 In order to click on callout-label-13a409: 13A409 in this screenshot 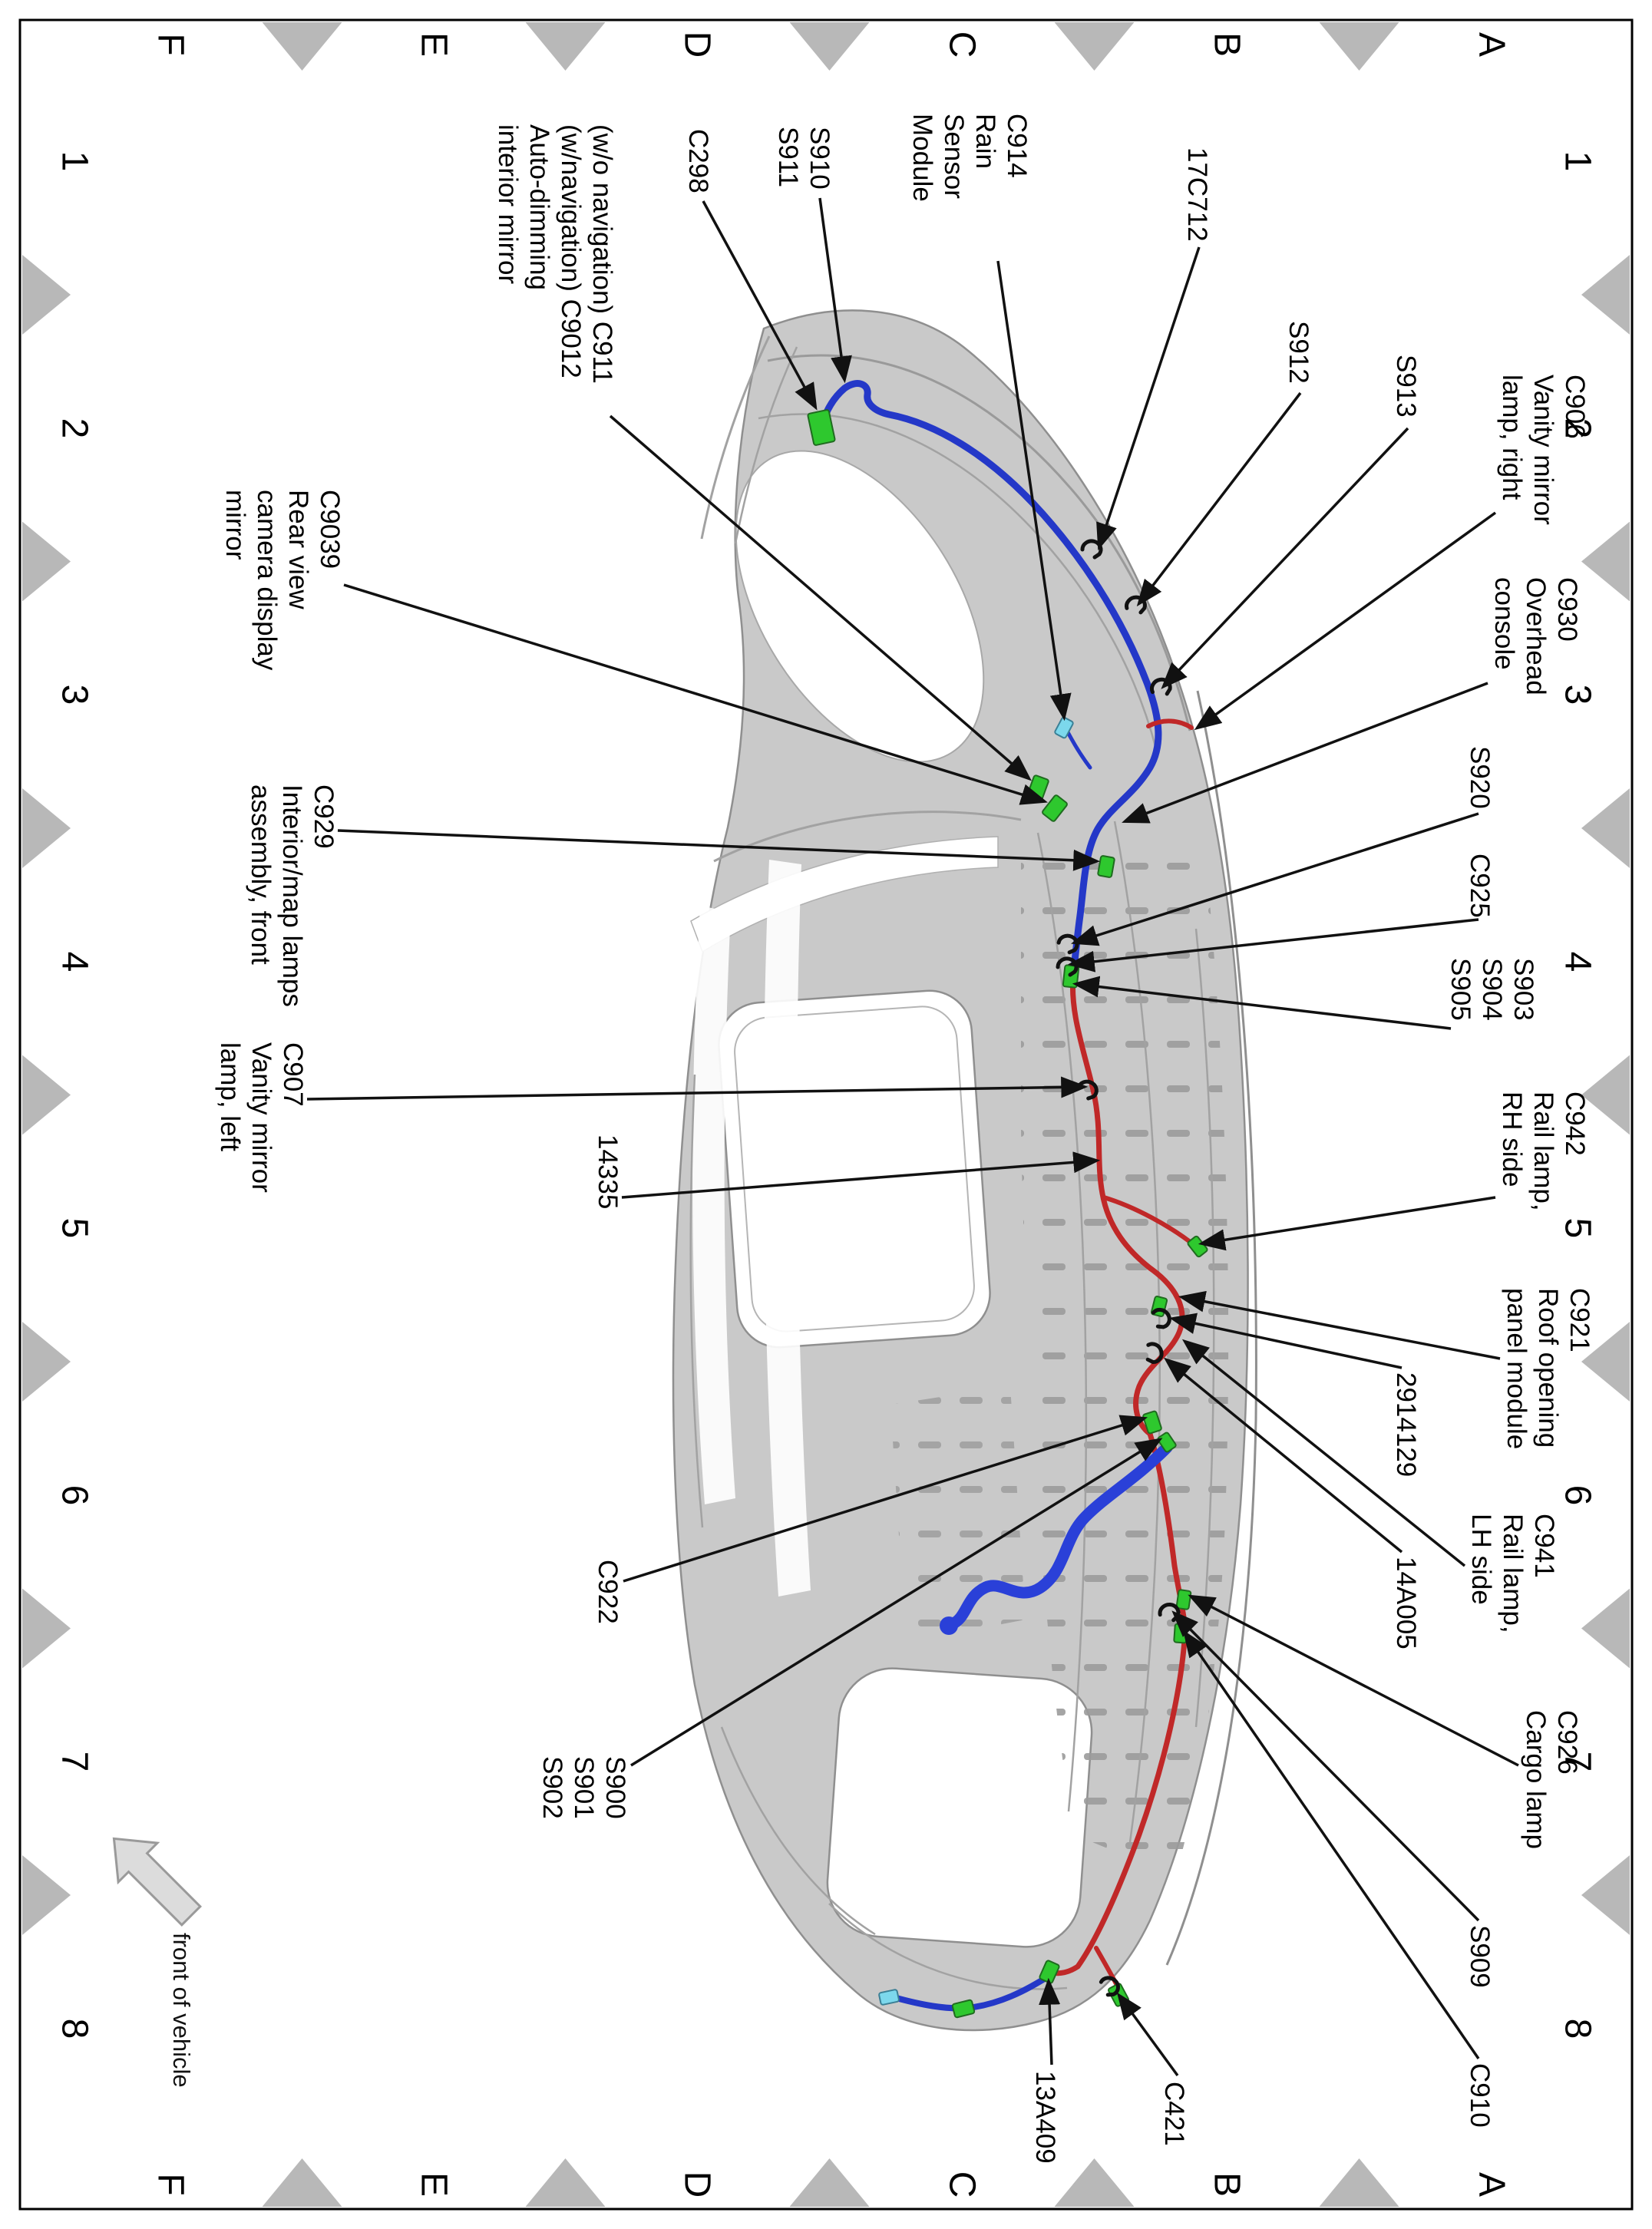, I will do `click(1045, 2117)`.